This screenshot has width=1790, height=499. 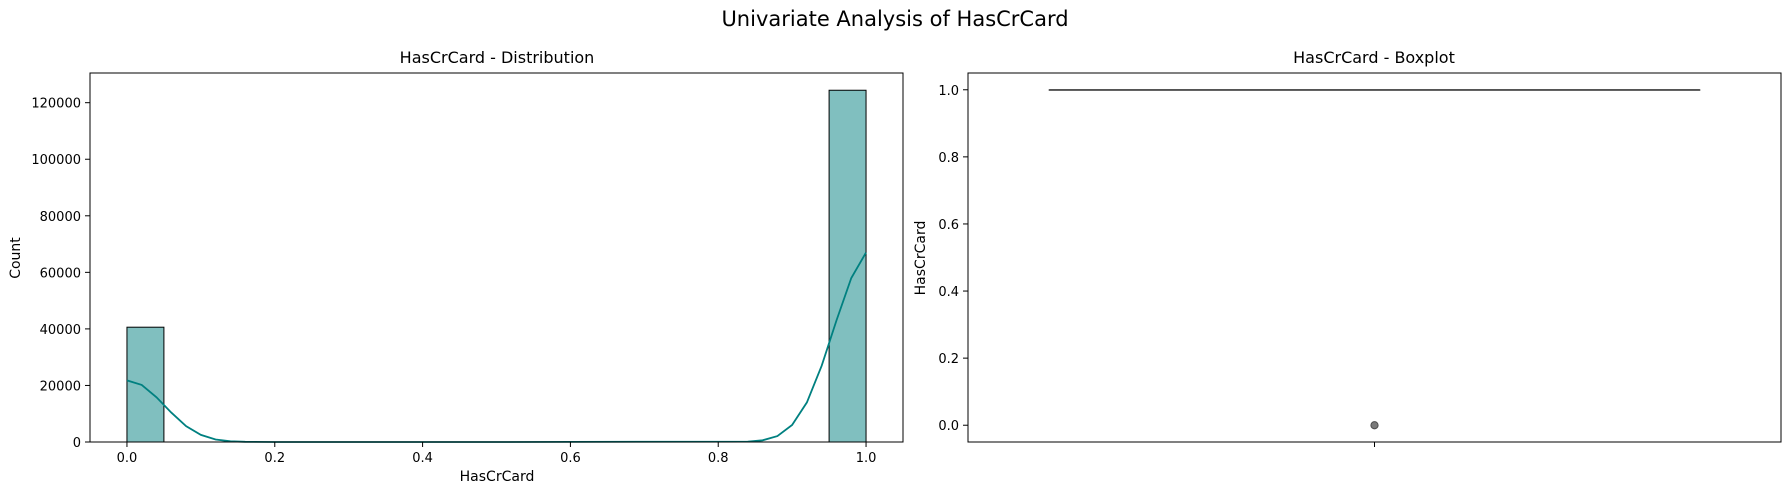 I want to click on boxplot-y-tick-label: 1.0, so click(x=948, y=91).